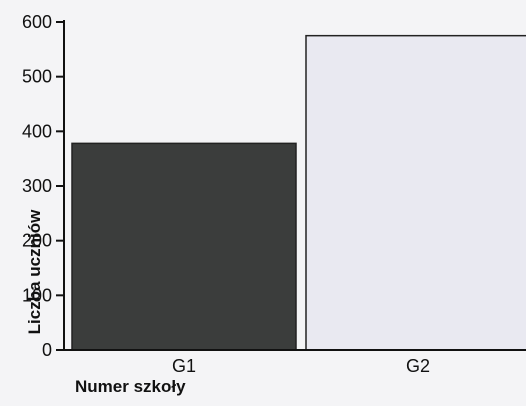 The width and height of the screenshot is (526, 406). What do you see at coordinates (37, 77) in the screenshot?
I see `y-tick-label: 500` at bounding box center [37, 77].